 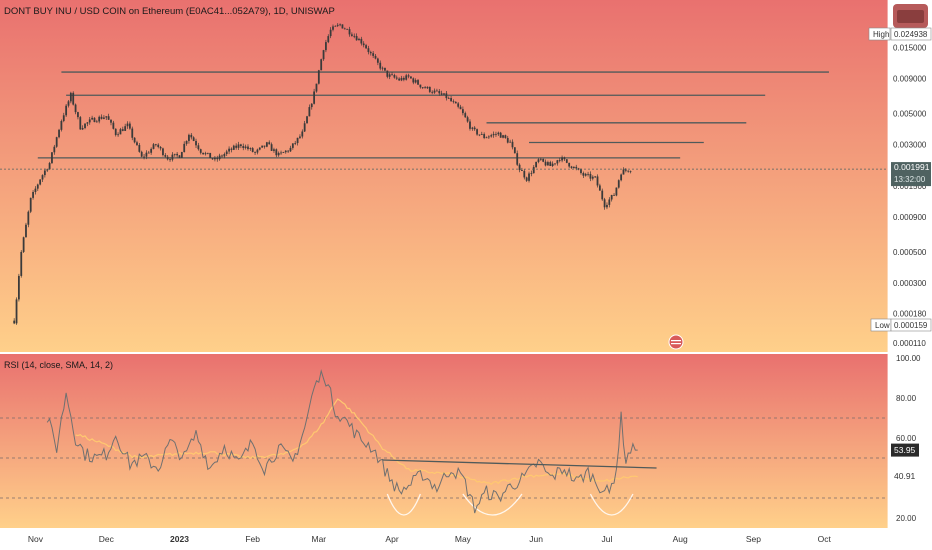 What do you see at coordinates (912, 167) in the screenshot?
I see `last-price-value: 0.001991` at bounding box center [912, 167].